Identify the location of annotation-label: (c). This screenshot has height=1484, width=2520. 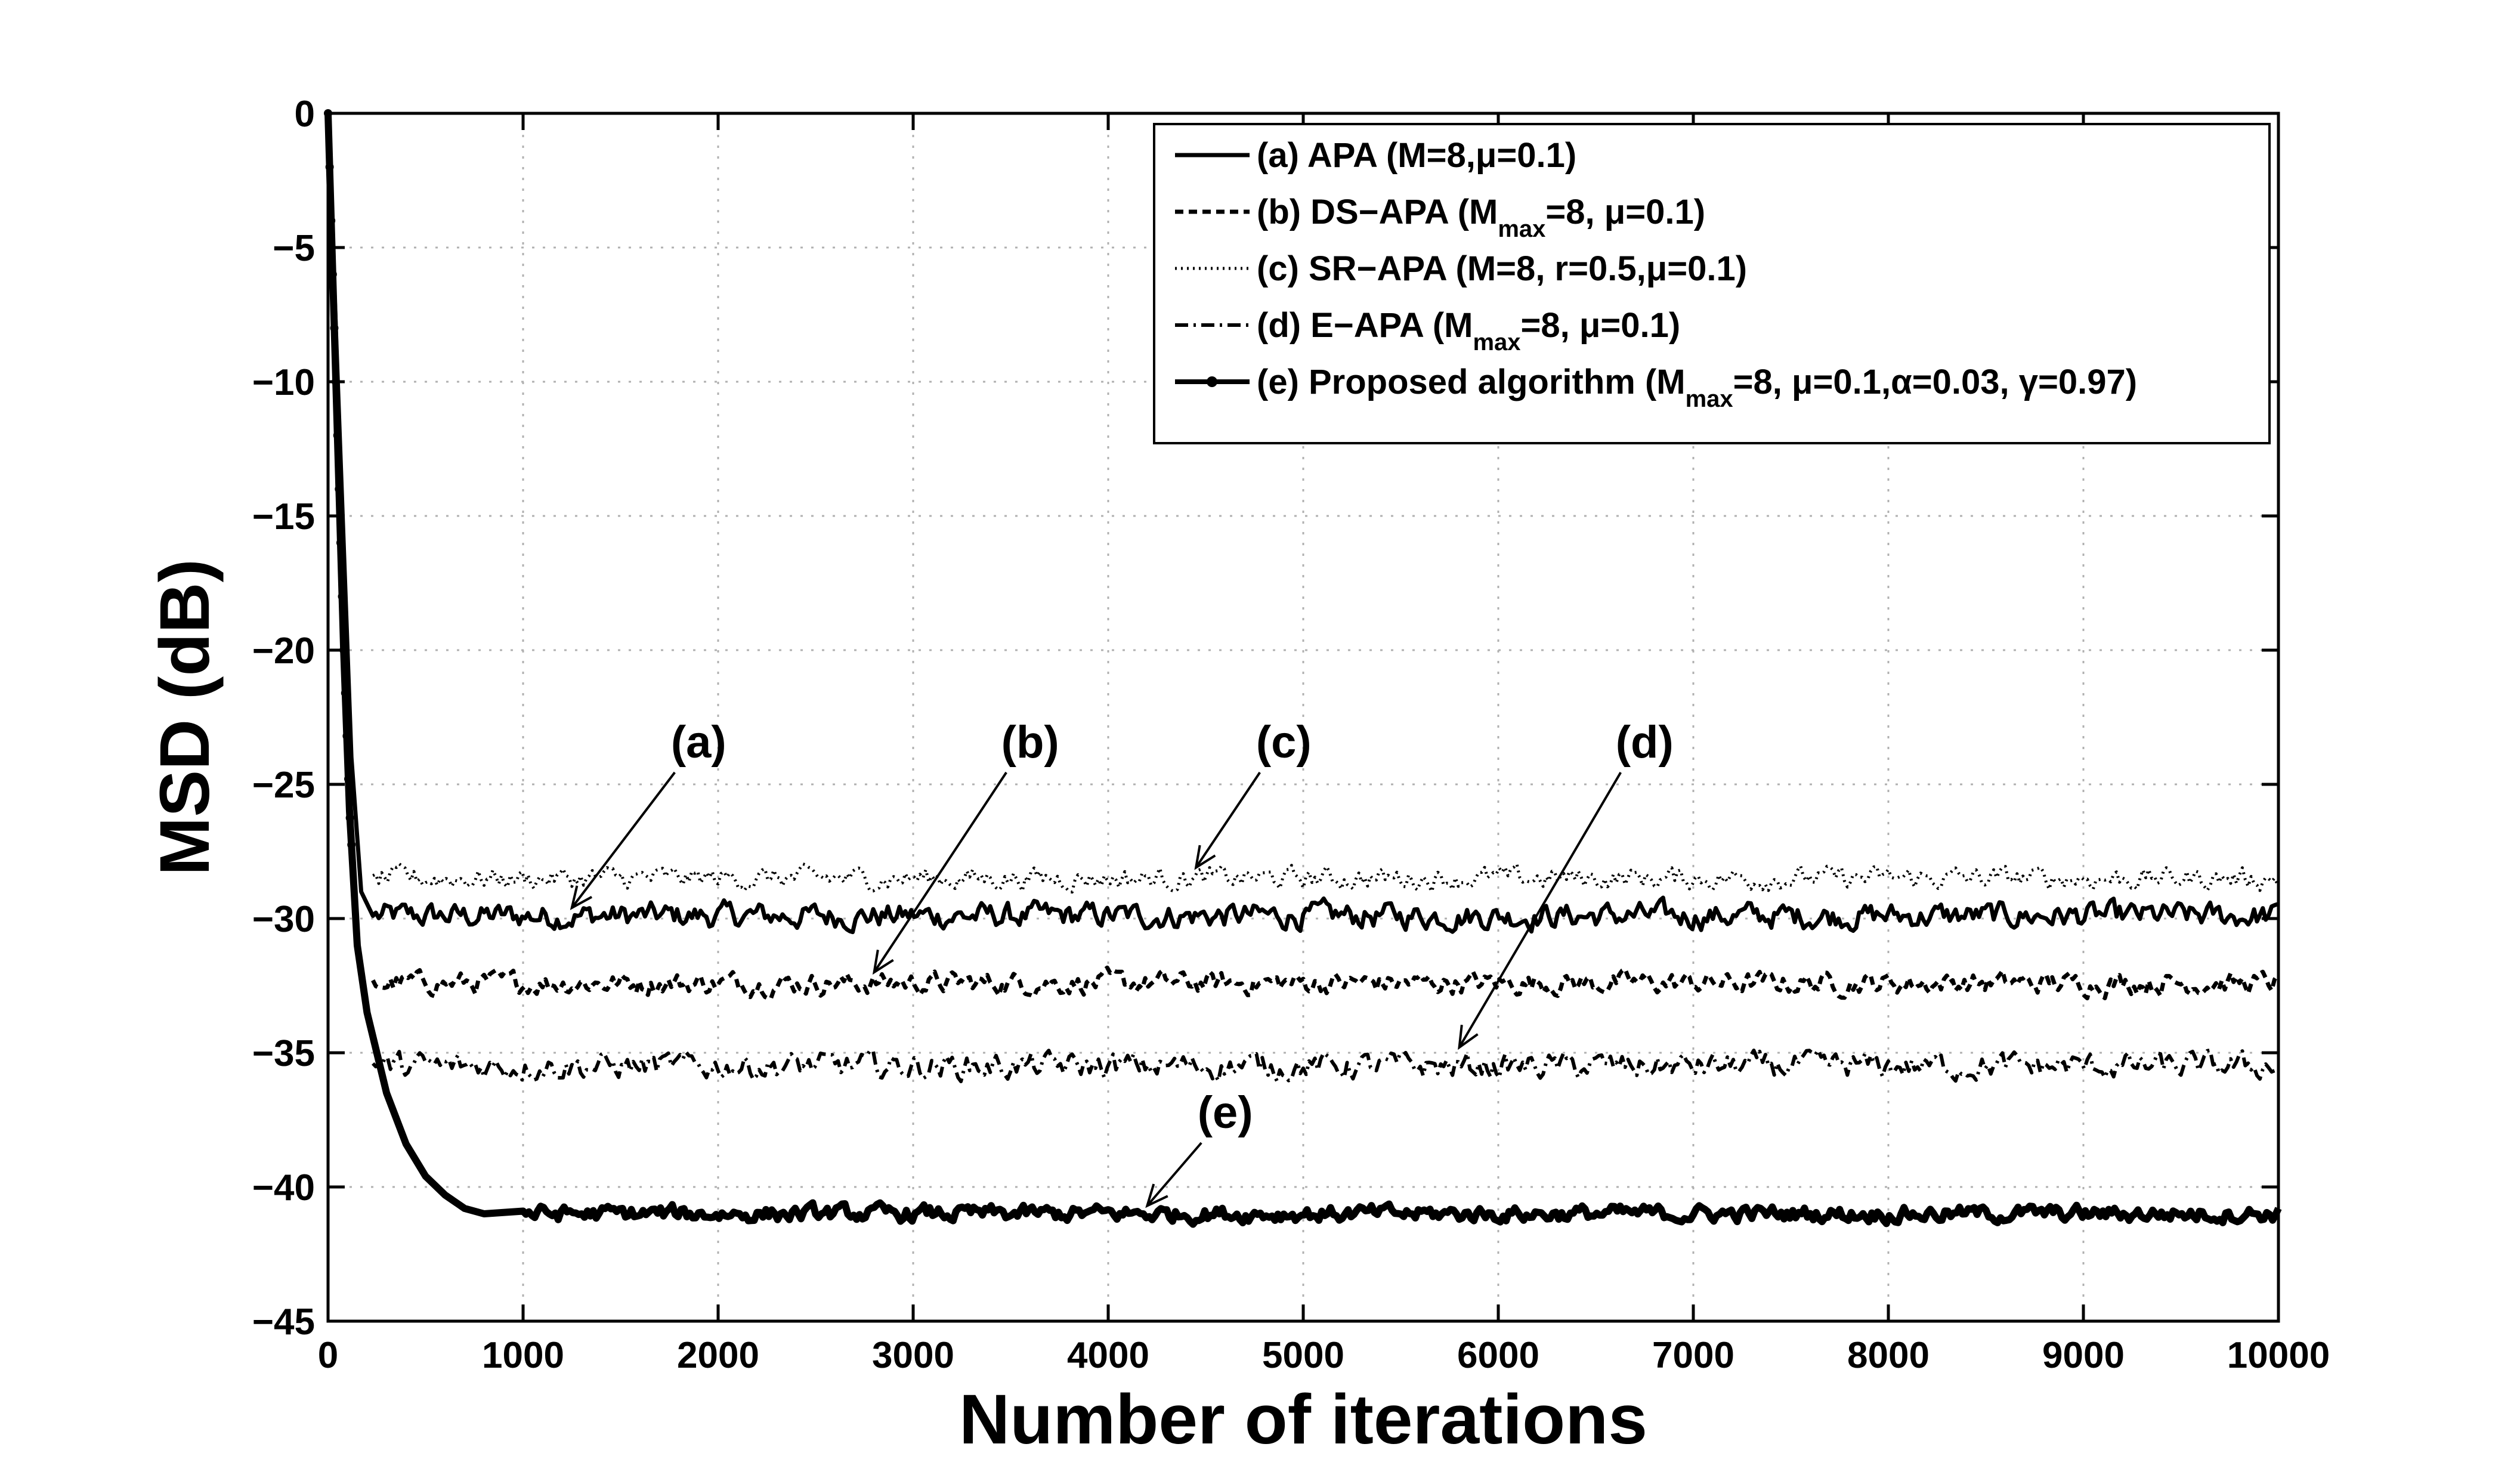
(1284, 742).